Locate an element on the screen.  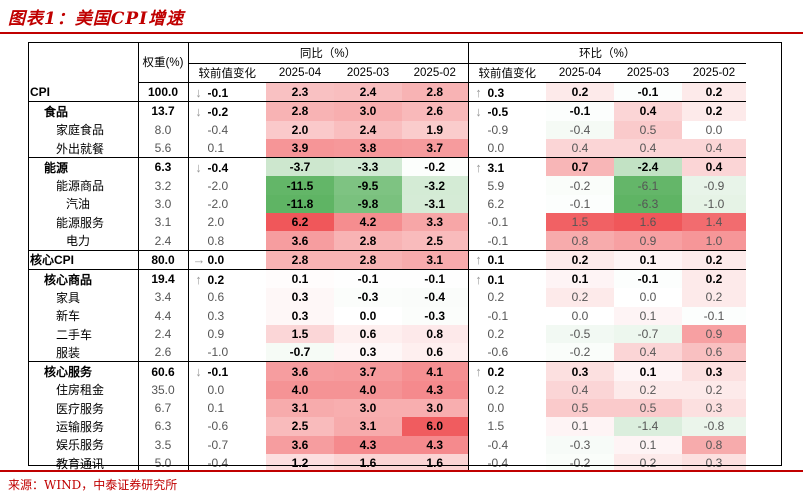
change-cell: ↑ 0.1 is located at coordinates (507, 260).